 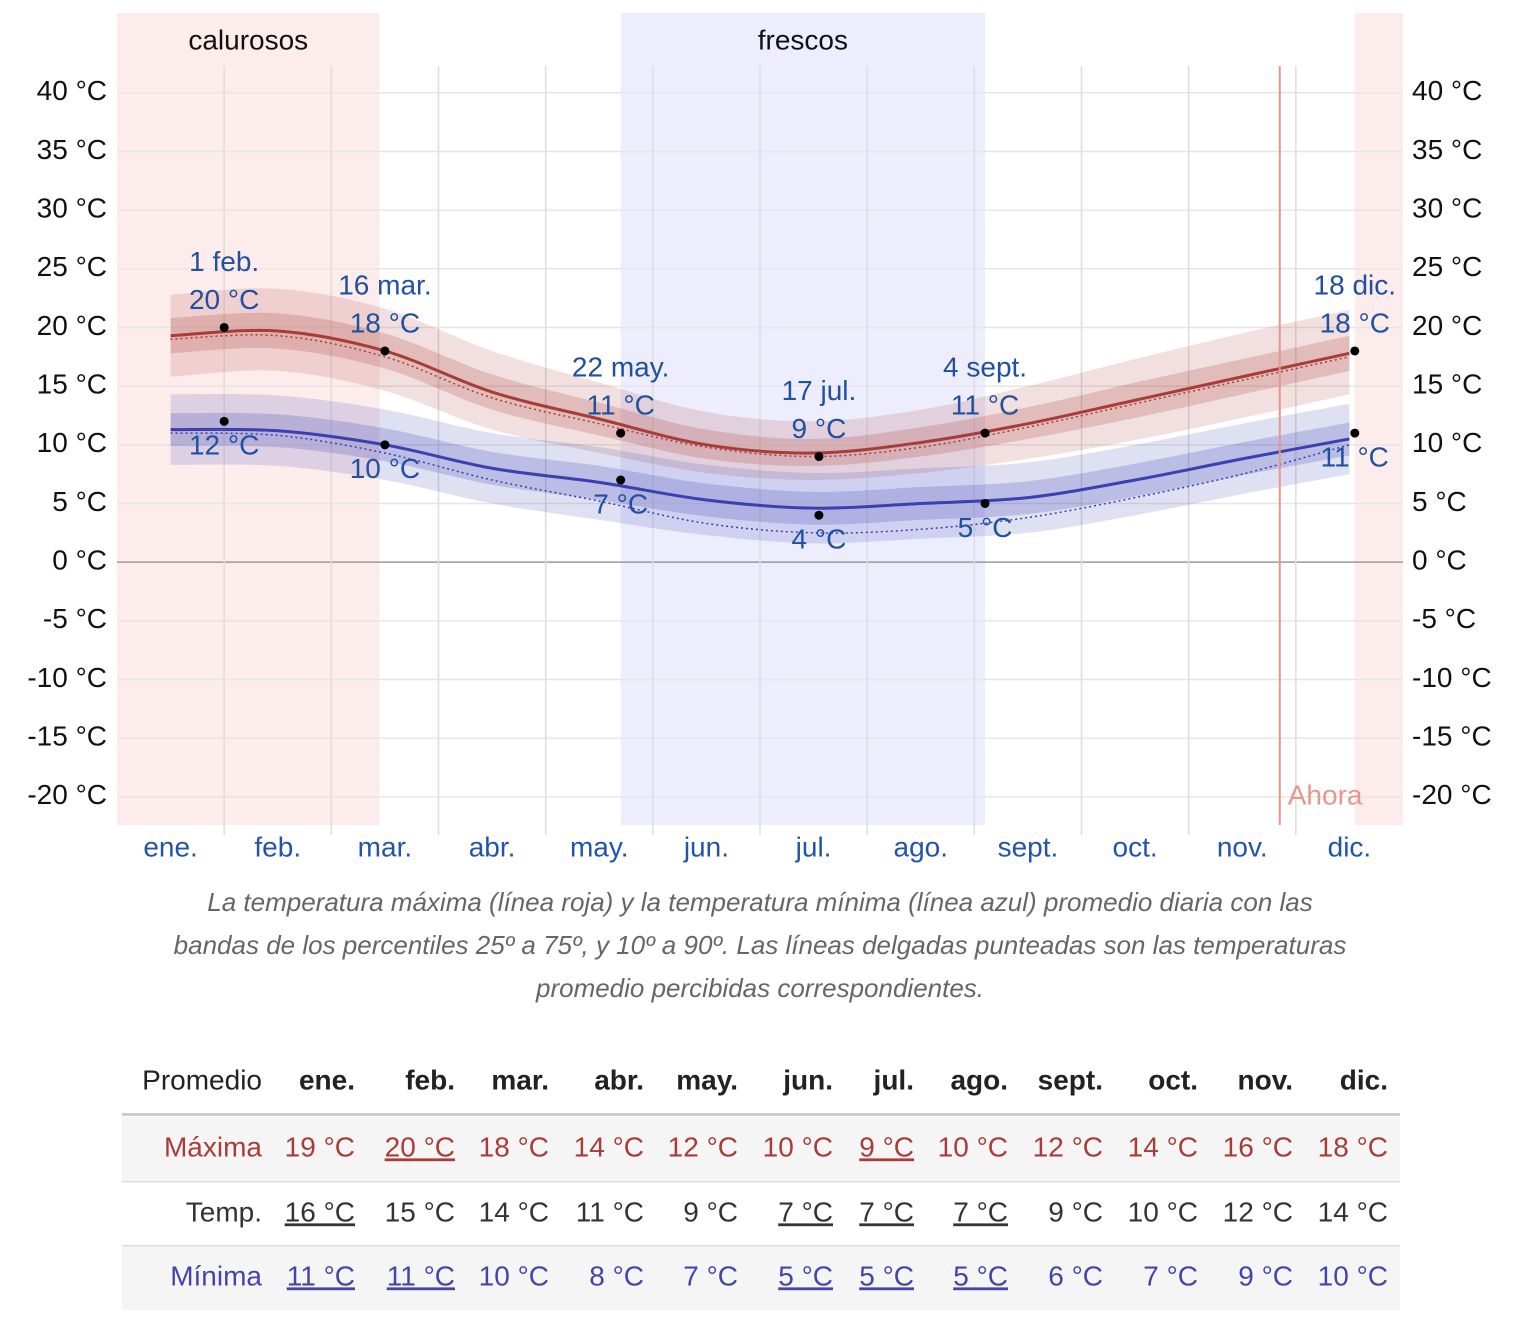 I want to click on season-label: calurosos, so click(x=248, y=39).